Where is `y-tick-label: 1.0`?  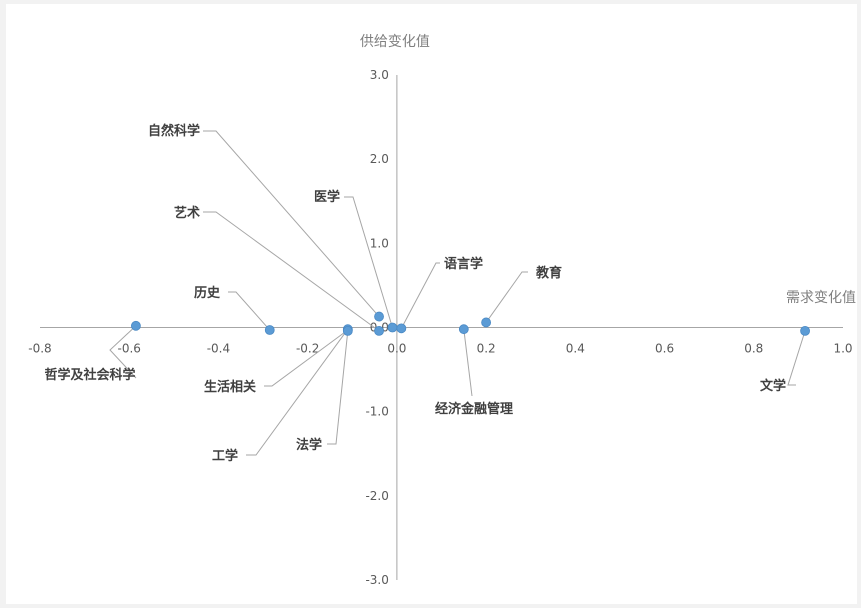
y-tick-label: 1.0 is located at coordinates (379, 243).